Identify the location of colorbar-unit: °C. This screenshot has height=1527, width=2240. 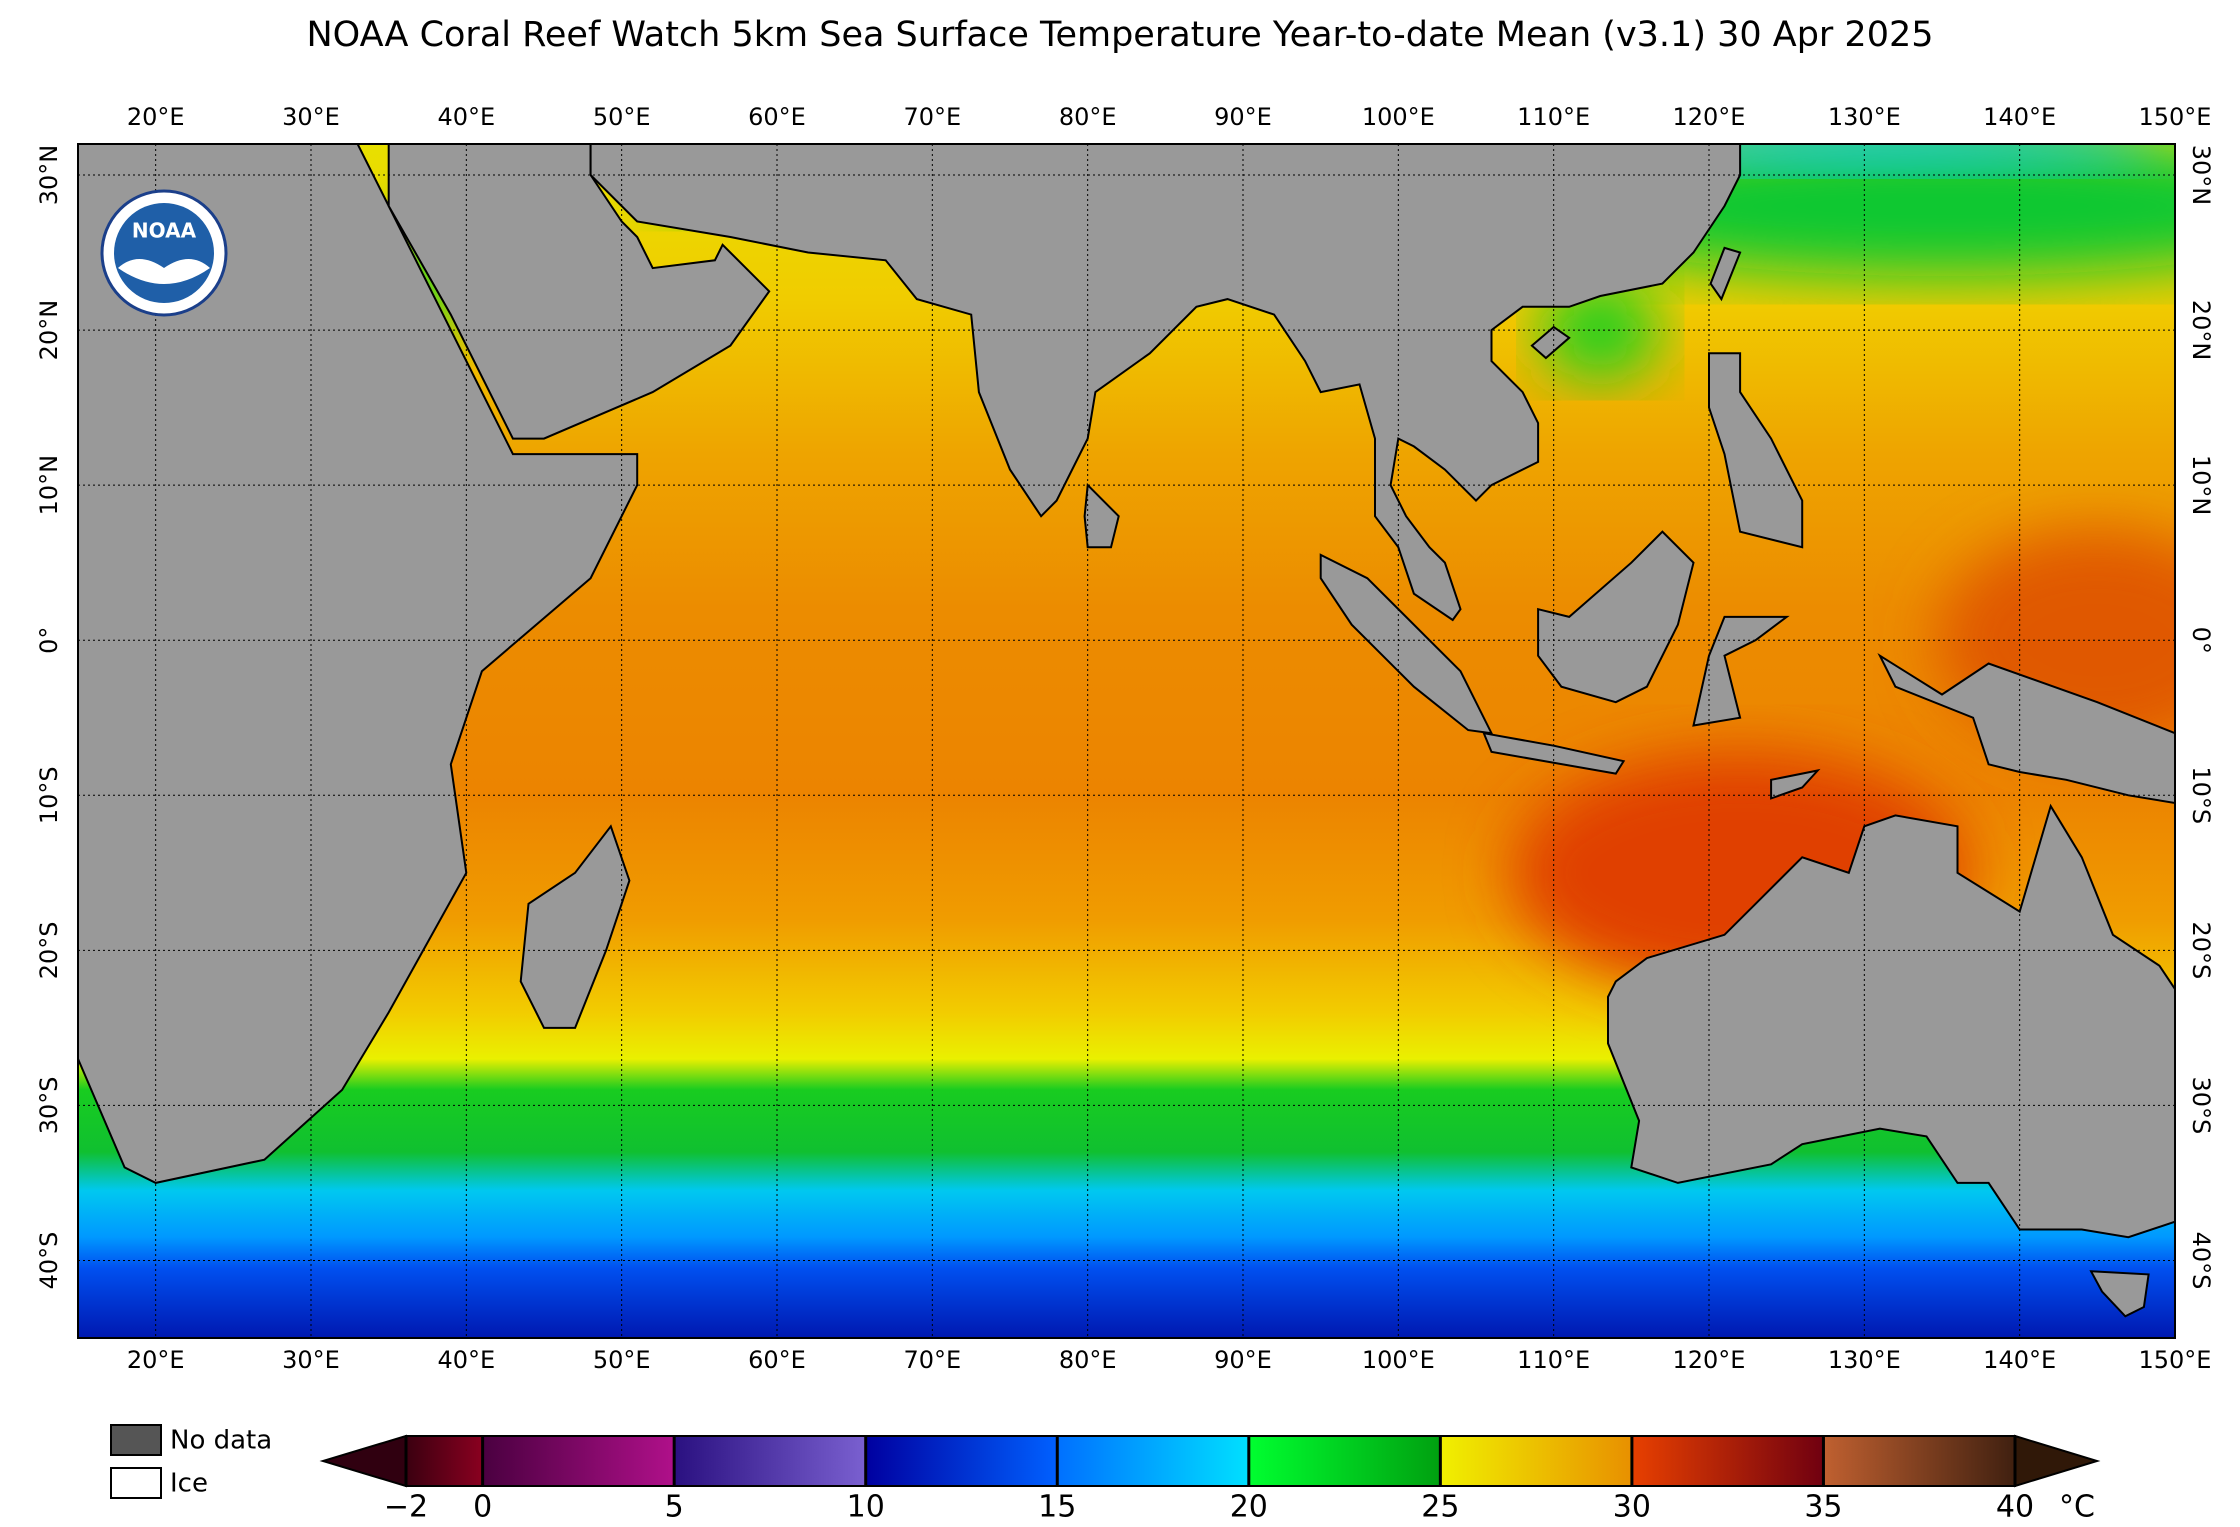
(2077, 1507).